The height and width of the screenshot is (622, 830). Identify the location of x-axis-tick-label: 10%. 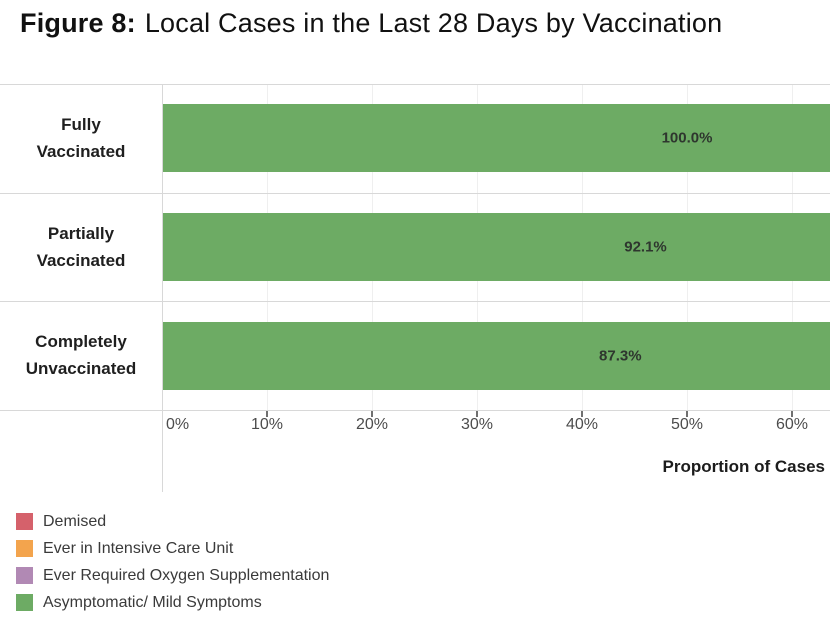
(267, 424).